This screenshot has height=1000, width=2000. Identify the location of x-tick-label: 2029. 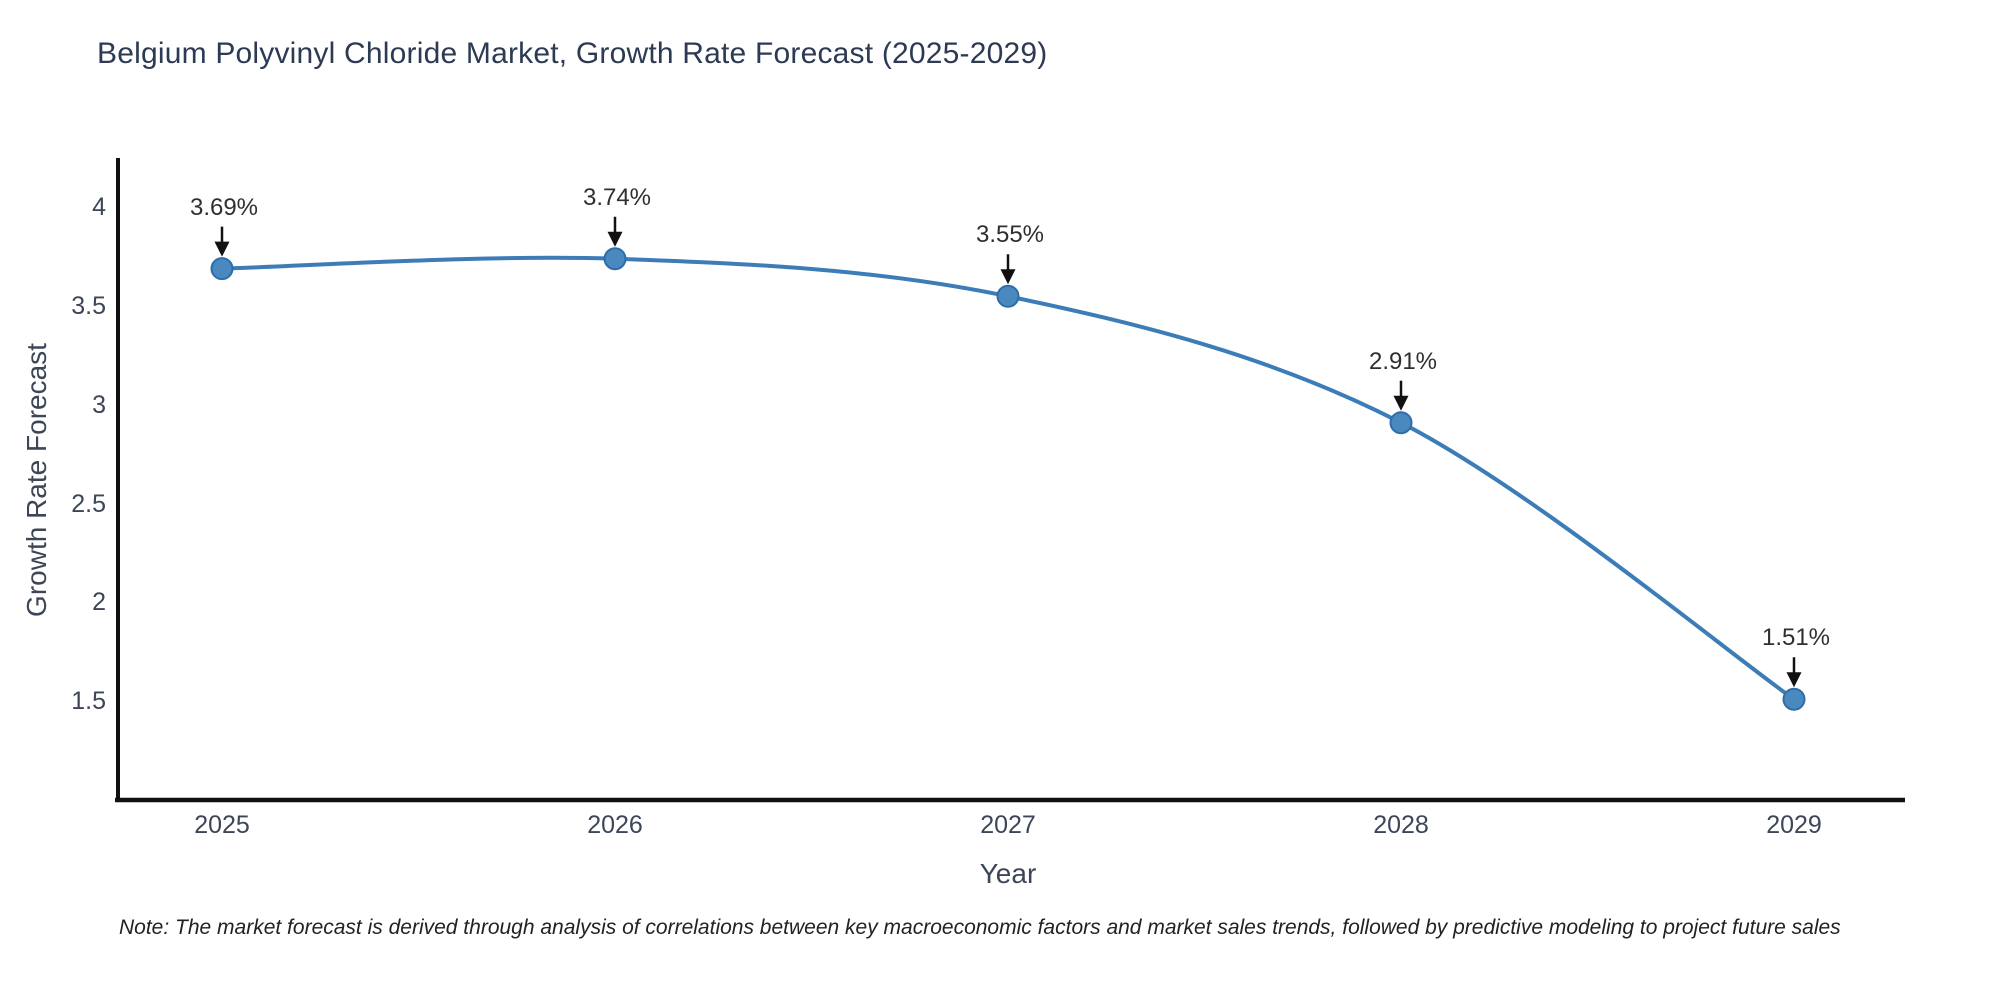
(1794, 825).